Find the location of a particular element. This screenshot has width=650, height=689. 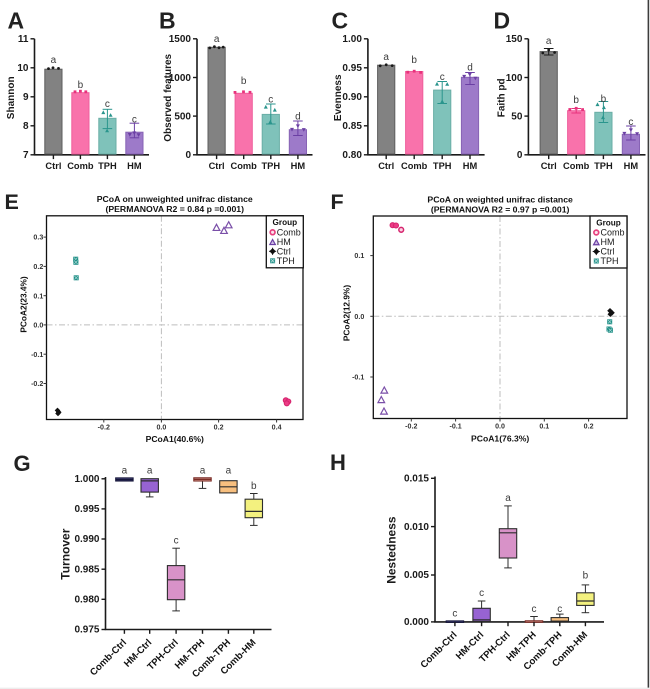

svg-text: B is located at coordinates (167, 21).